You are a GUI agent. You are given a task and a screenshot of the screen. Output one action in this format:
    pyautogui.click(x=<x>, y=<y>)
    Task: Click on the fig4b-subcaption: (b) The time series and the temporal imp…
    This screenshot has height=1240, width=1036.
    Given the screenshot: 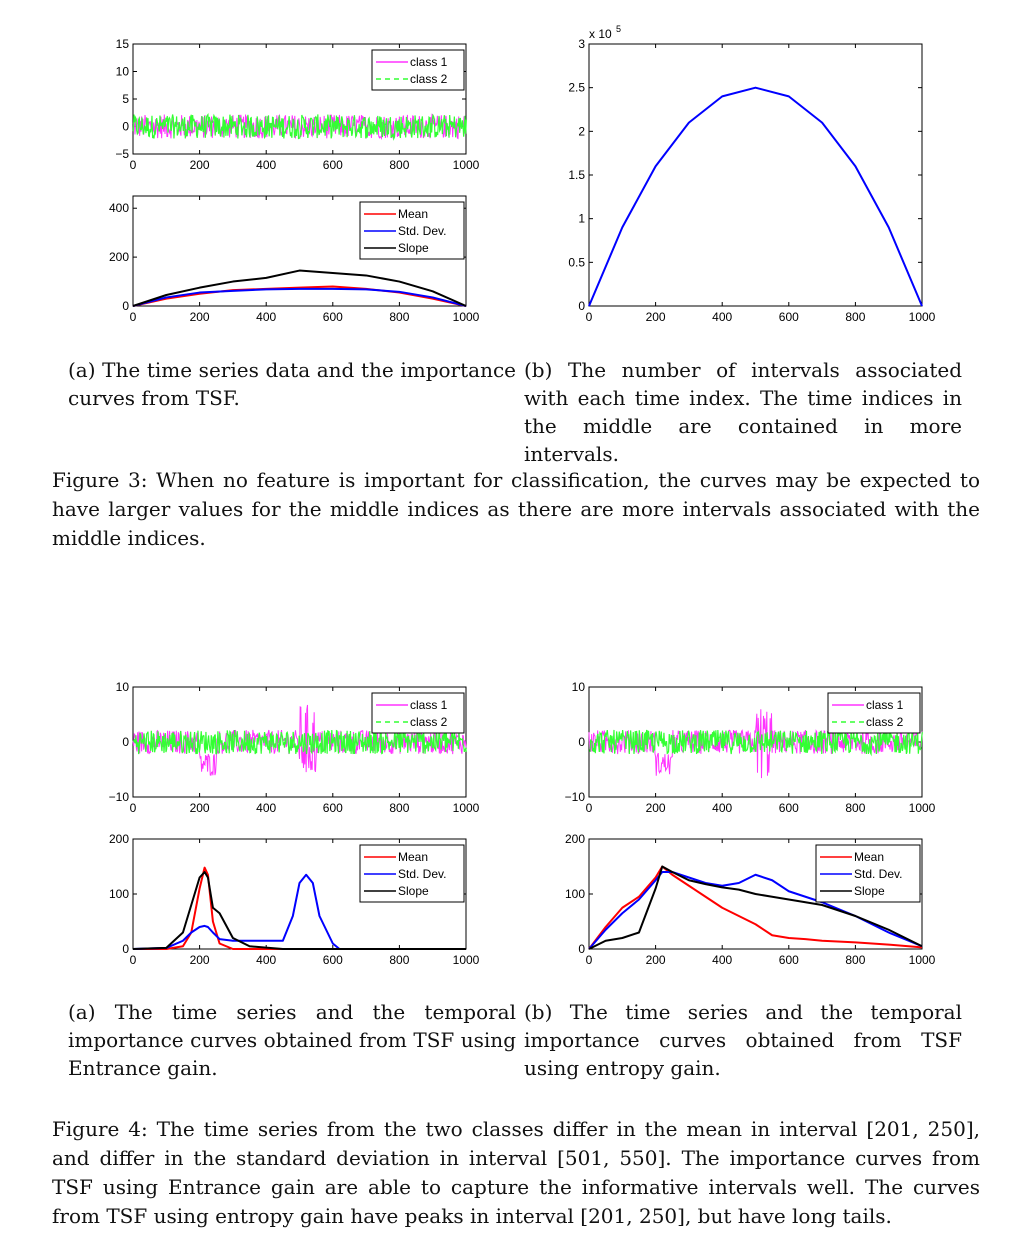 What is the action you would take?
    pyautogui.click(x=743, y=1040)
    